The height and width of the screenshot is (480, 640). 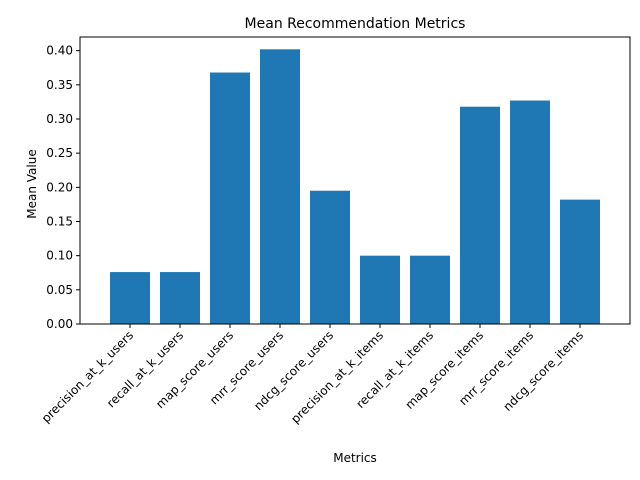 What do you see at coordinates (230, 198) in the screenshot?
I see `bar-map-score-users` at bounding box center [230, 198].